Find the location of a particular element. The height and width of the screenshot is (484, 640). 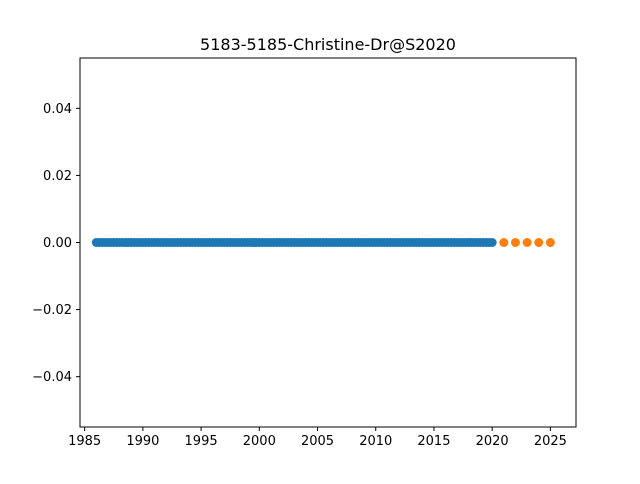

x-tick-label: 2005 is located at coordinates (317, 441).